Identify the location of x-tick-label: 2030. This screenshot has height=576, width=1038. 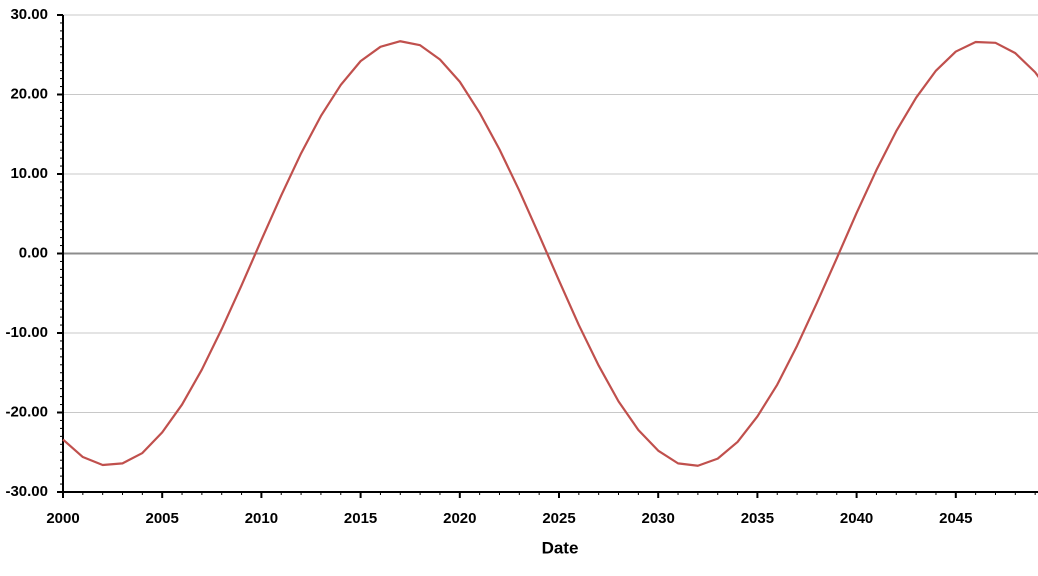
(658, 518).